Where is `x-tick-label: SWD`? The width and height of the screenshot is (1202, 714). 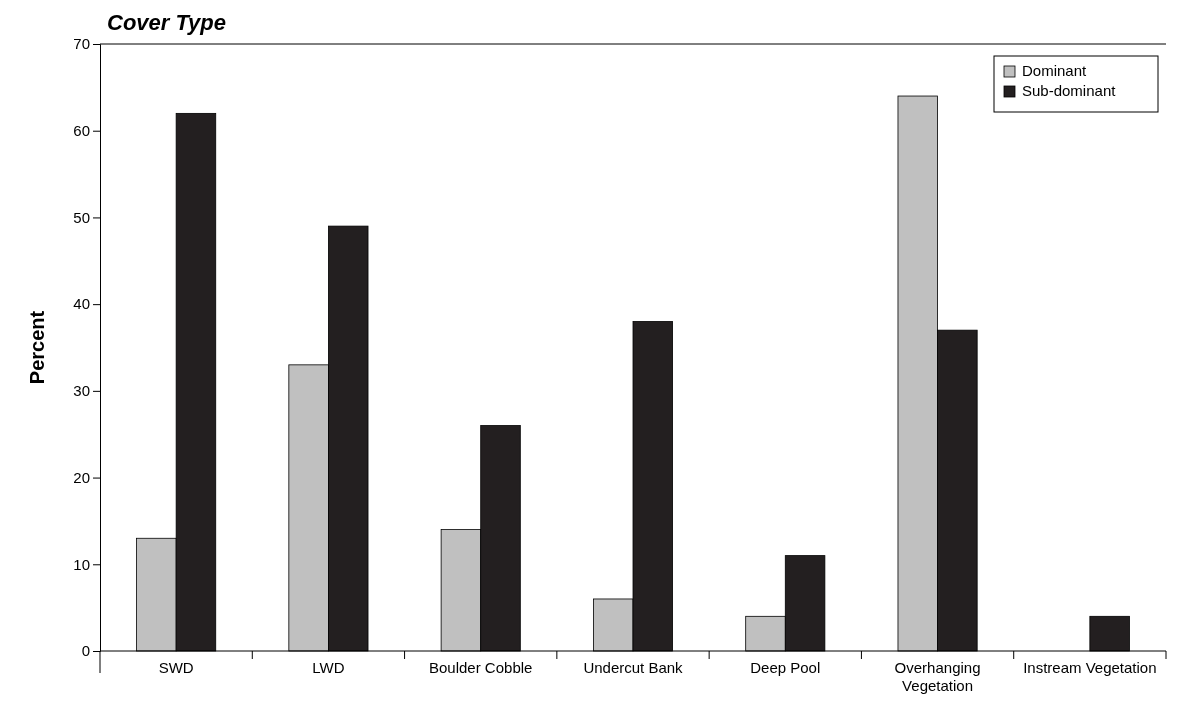 x-tick-label: SWD is located at coordinates (176, 667).